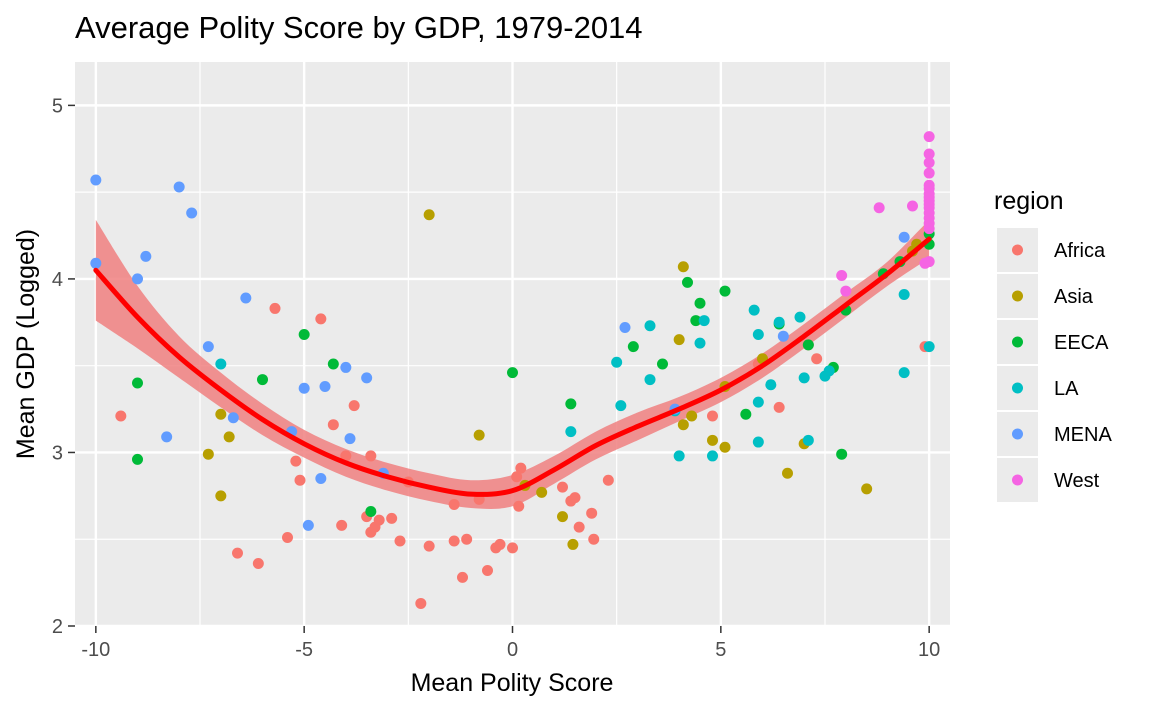 The image size is (1152, 711). I want to click on x-tick-label: 0, so click(512, 650).